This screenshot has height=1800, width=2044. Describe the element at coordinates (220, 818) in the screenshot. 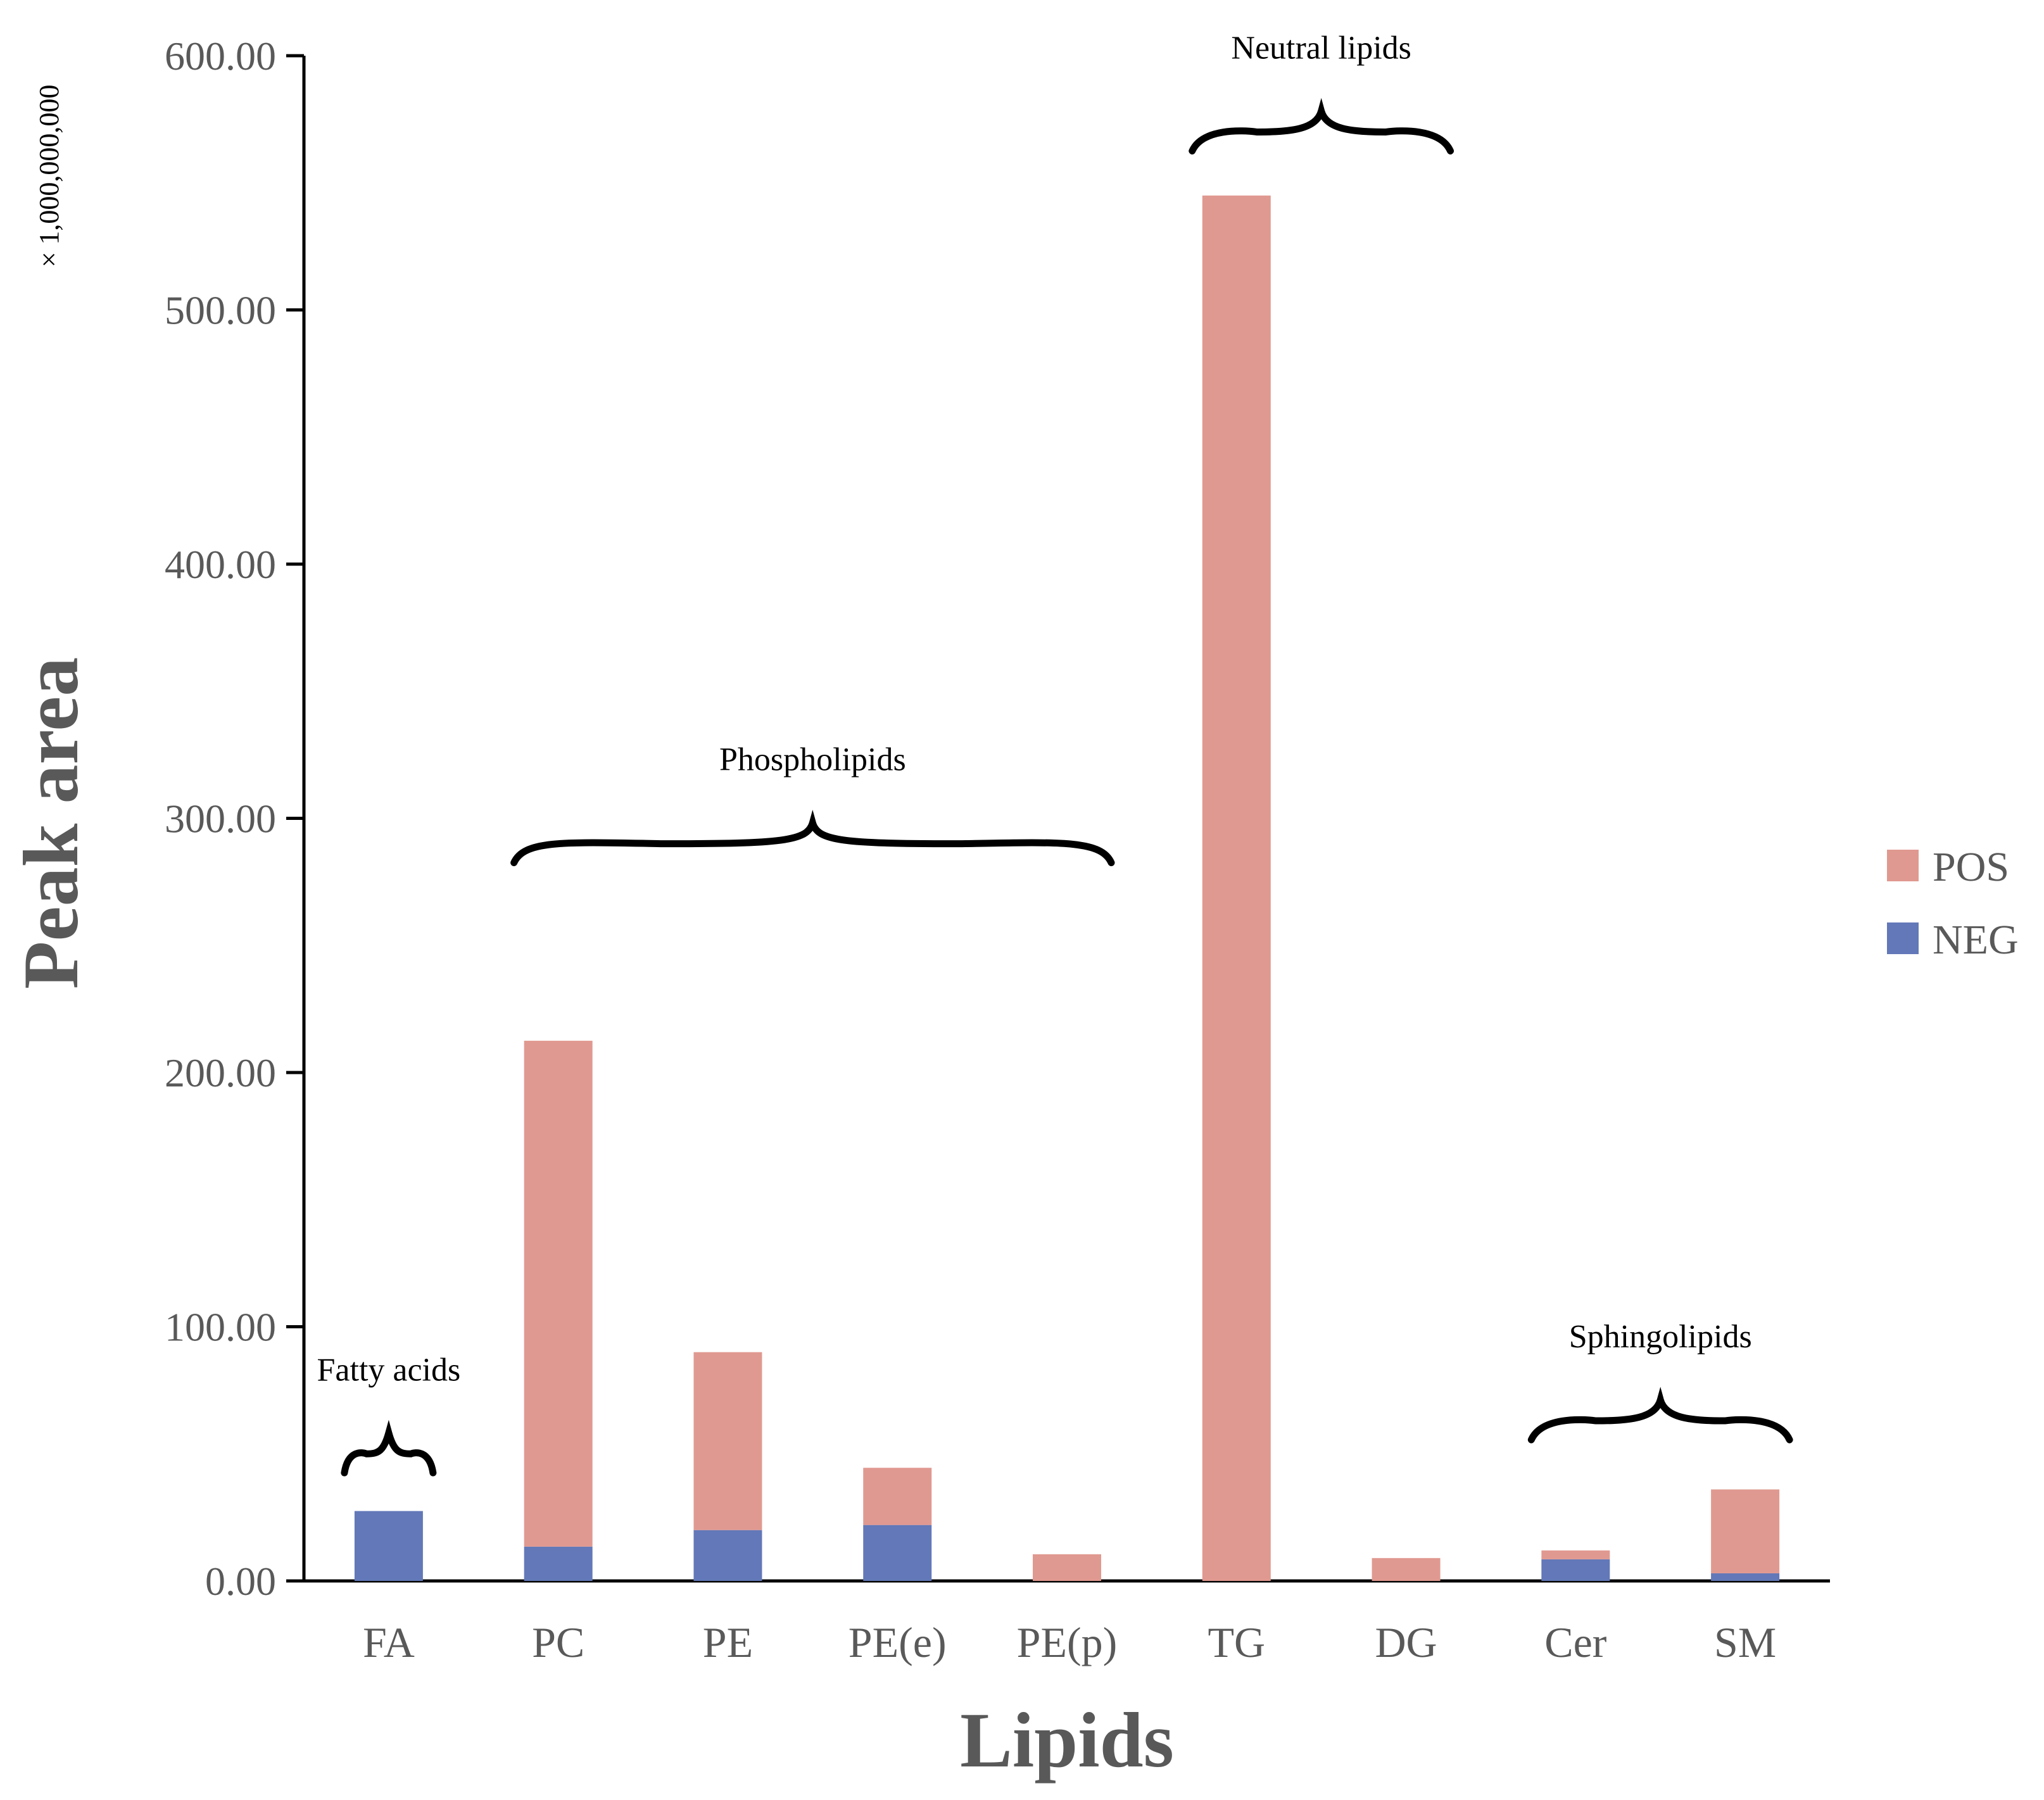

I see `y-tick-label: 300.00` at that location.